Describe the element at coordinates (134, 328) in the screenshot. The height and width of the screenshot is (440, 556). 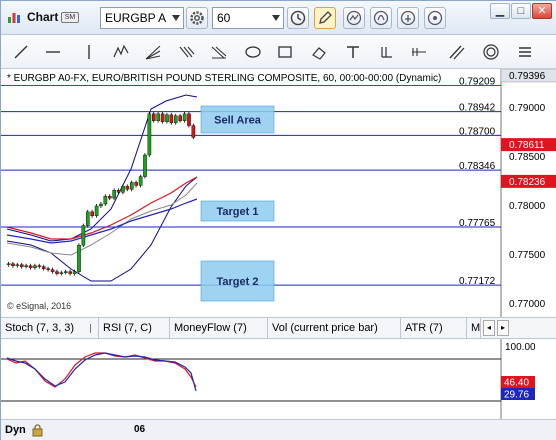
I see `tab-rsi: RSI (7, C)` at that location.